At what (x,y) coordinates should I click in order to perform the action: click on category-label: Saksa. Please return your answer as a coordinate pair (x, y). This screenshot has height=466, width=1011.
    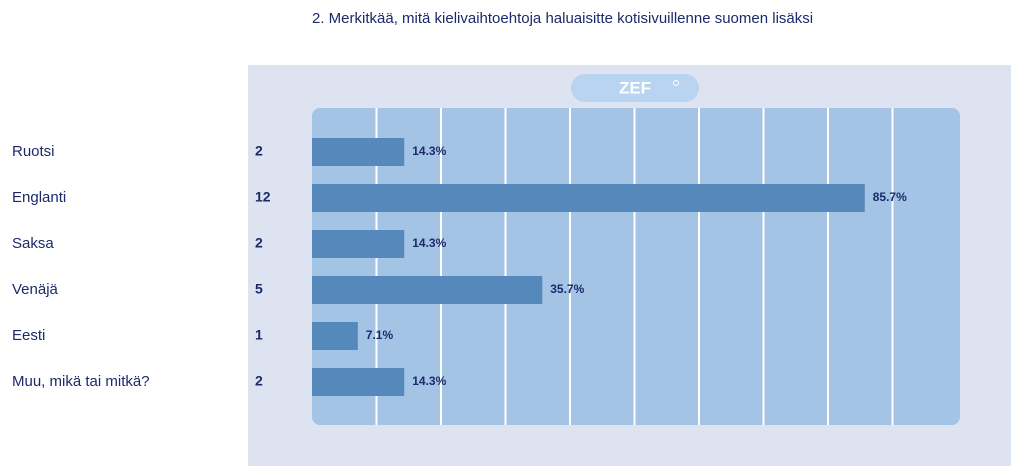
    Looking at the image, I should click on (33, 243).